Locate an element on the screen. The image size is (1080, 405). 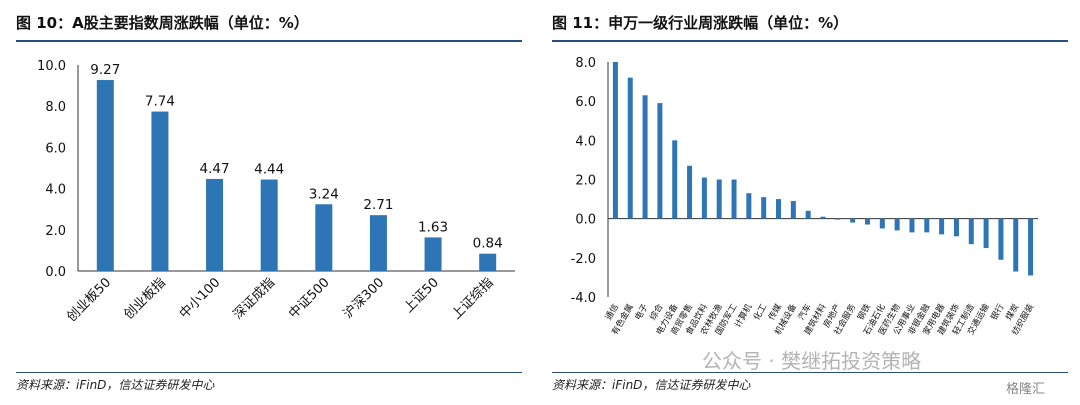
left-category-label: 中证500 is located at coordinates (309, 298).